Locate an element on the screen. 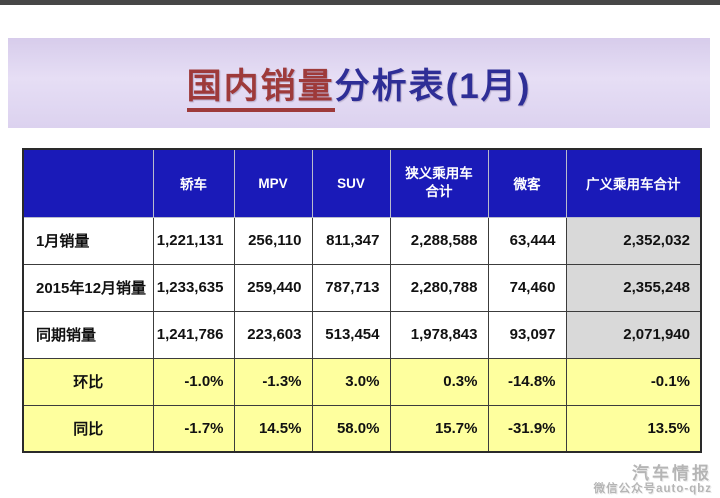 Image resolution: width=720 pixels, height=498 pixels. watermark: 汽车情报 微信公众号auto-qbz is located at coordinates (652, 479).